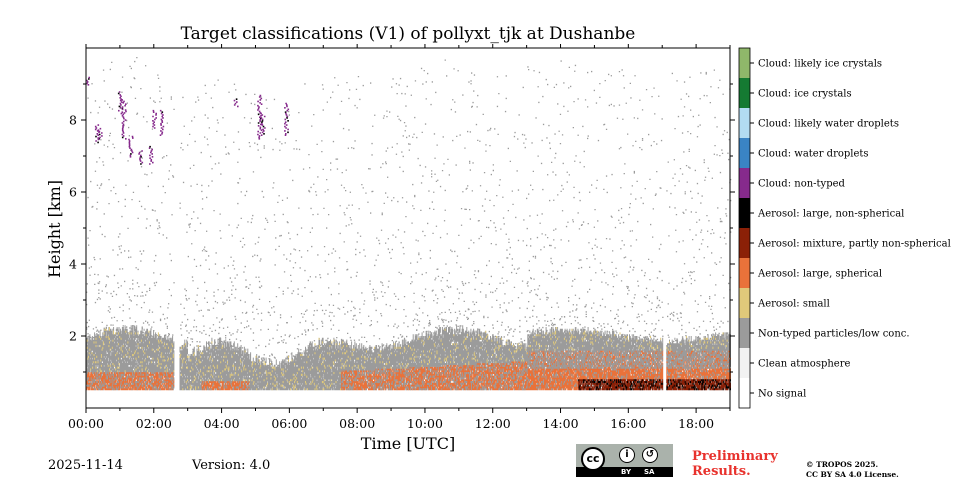 The width and height of the screenshot is (960, 480). Describe the element at coordinates (649, 472) in the screenshot. I see `badge-sa-text: SA` at that location.